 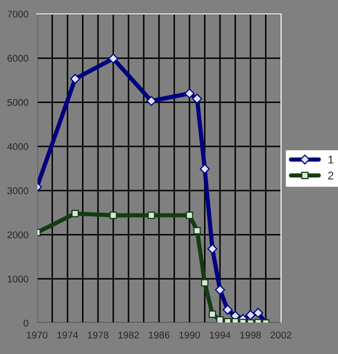 I want to click on x-tick-label: 1974, so click(x=67, y=335).